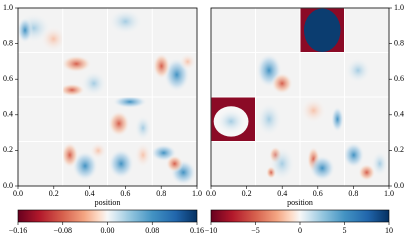 The height and width of the screenshot is (248, 407). I want to click on y-tick-label: 0.8, so click(8, 42).